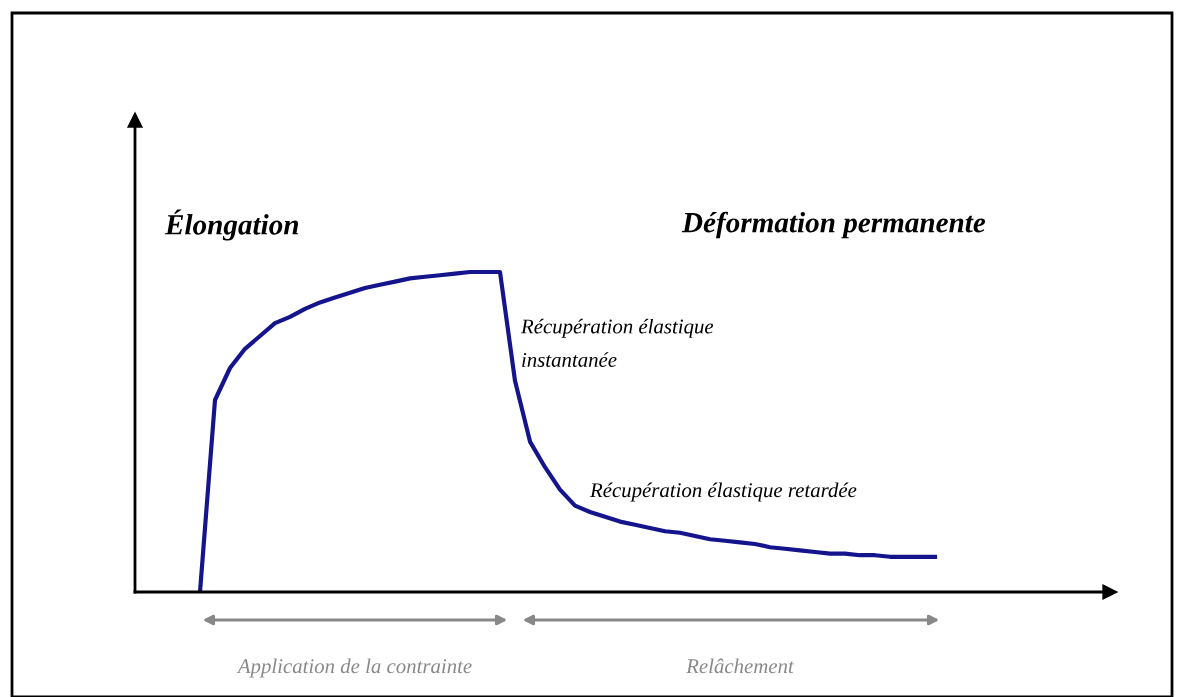 Image resolution: width=1184 pixels, height=697 pixels. I want to click on annotation: Récupération élastique instantanée, so click(617, 342).